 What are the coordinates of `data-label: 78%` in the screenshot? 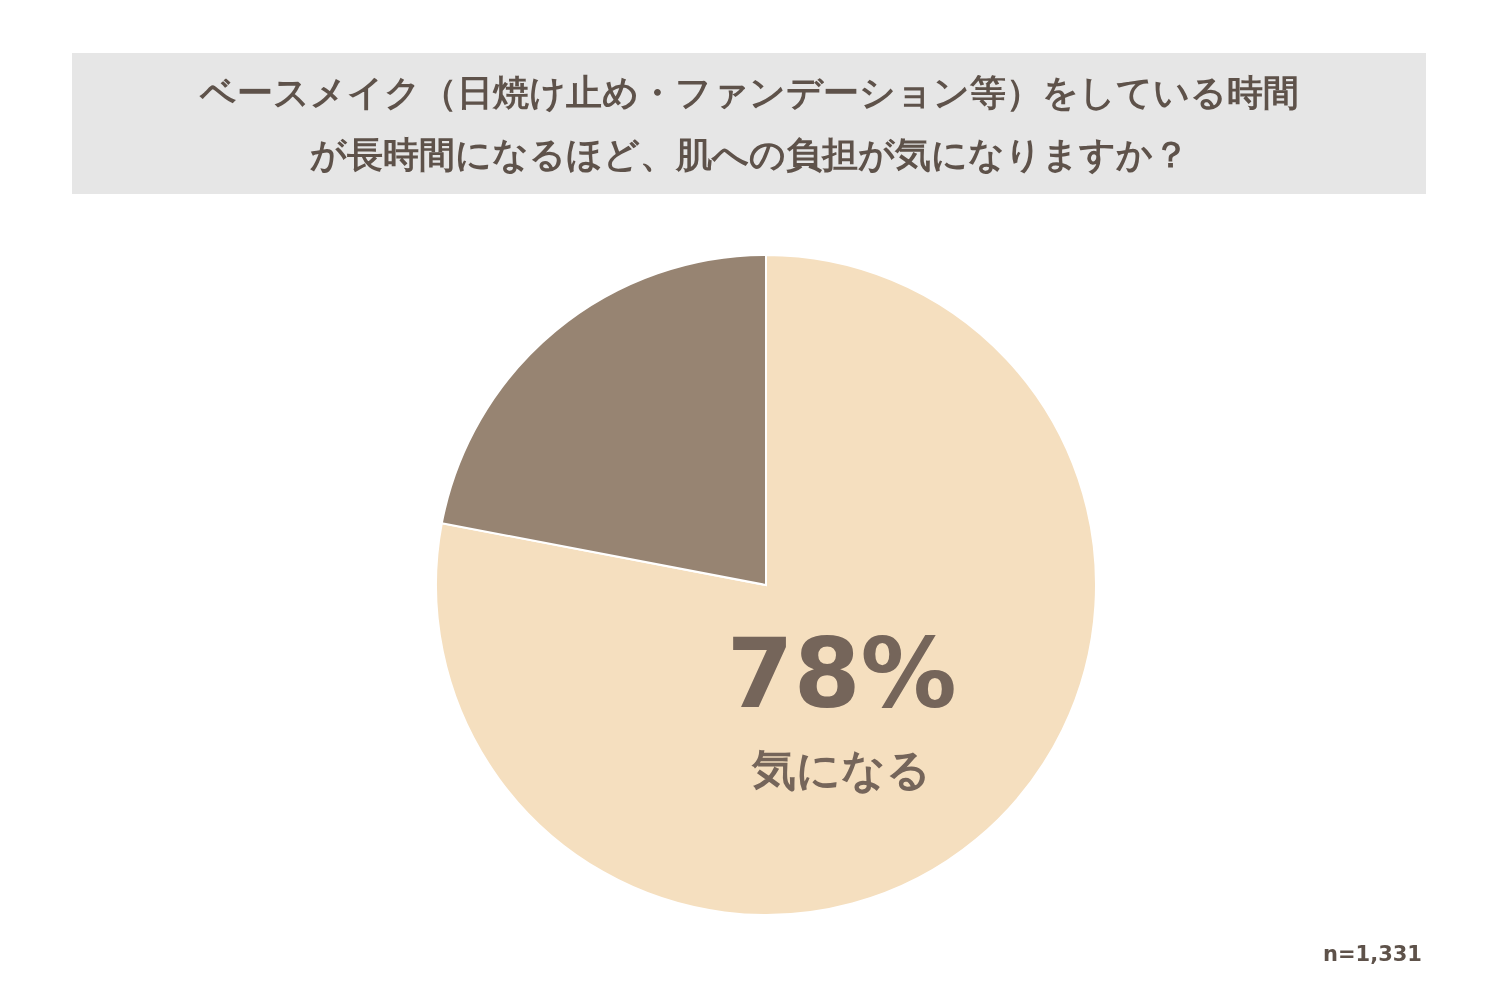 It's located at (841, 673).